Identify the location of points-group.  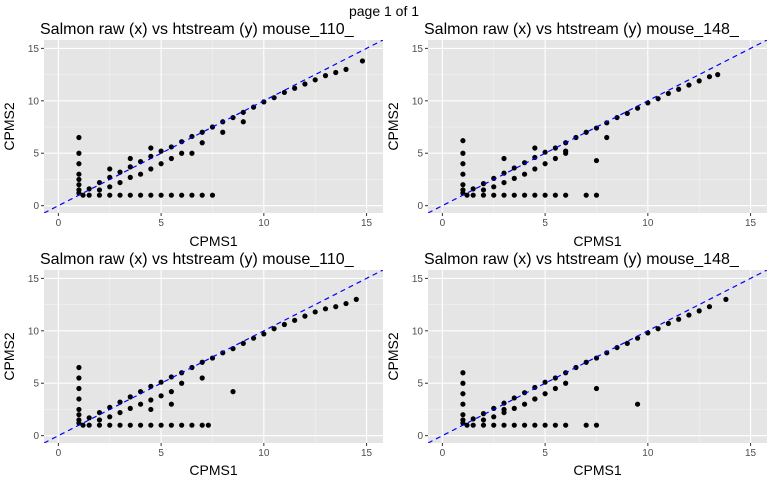
(590, 135).